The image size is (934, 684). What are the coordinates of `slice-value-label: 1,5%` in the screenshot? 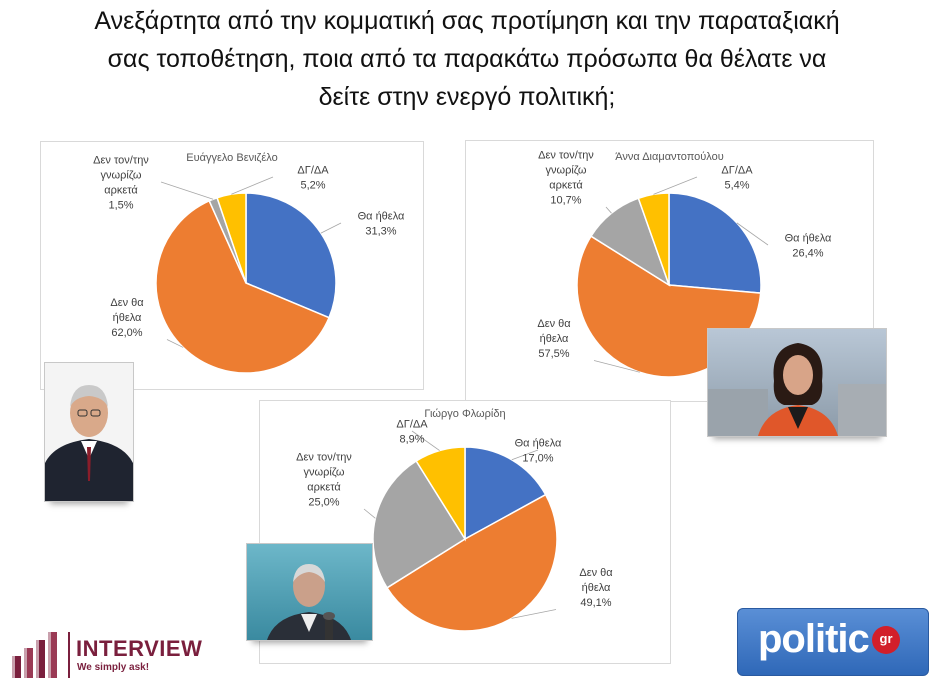 It's located at (120, 206).